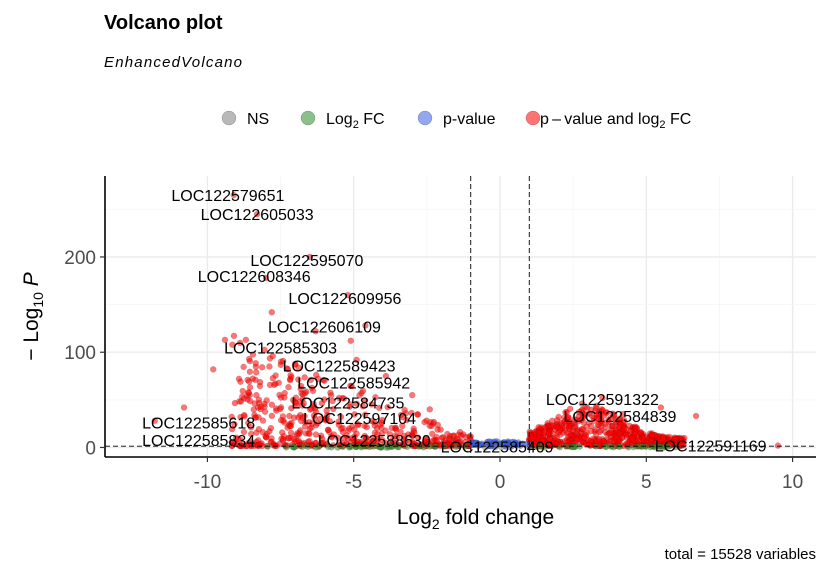 The width and height of the screenshot is (832, 582). I want to click on gene-label: LOC122597104, so click(359, 419).